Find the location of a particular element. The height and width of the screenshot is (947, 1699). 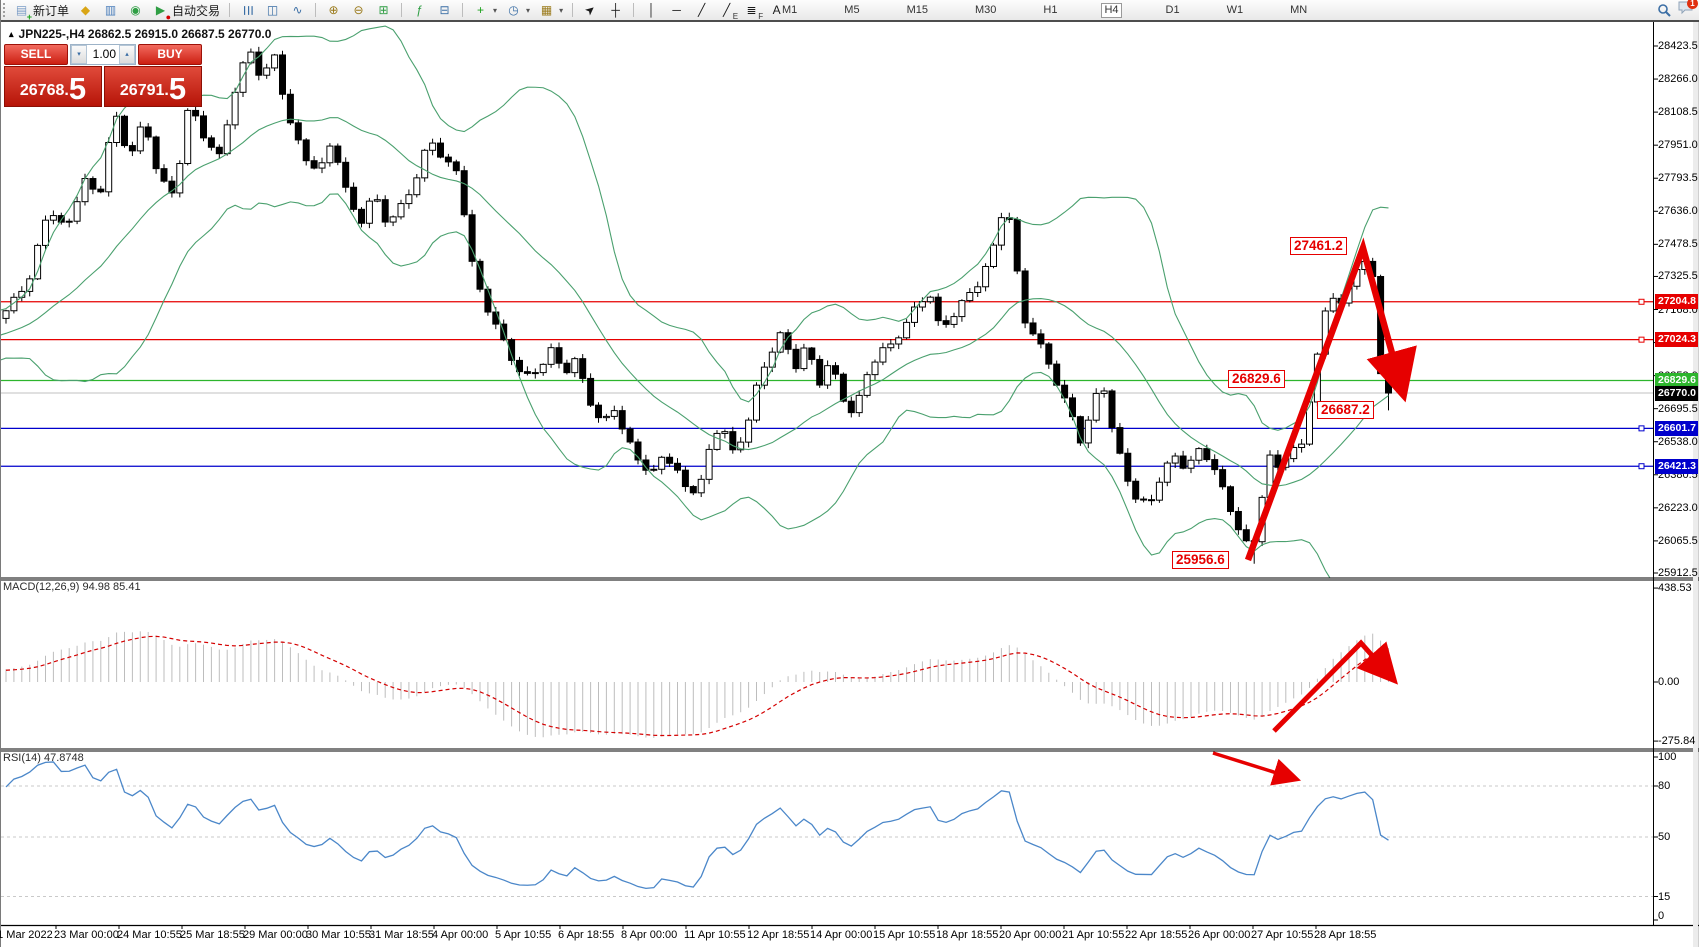

zoom-out-icon: ⊖ is located at coordinates (358, 10).